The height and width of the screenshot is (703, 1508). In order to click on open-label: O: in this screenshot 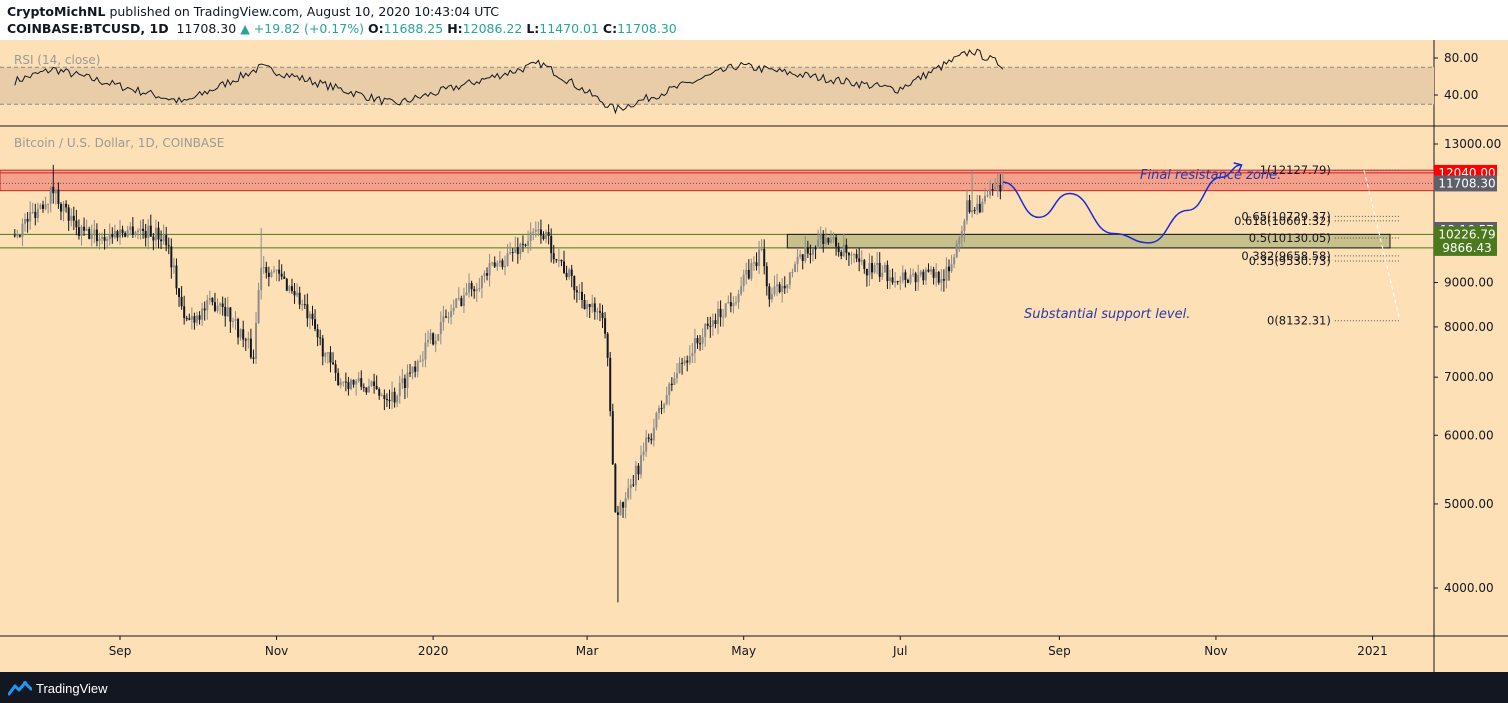, I will do `click(375, 28)`.